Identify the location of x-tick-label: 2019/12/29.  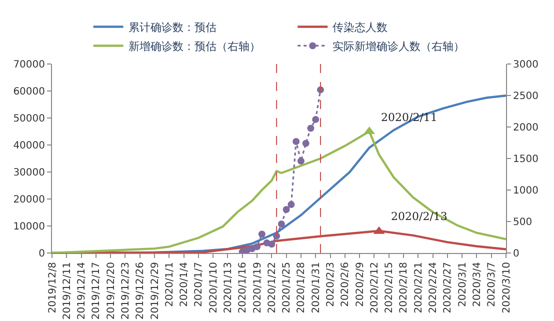
(155, 291).